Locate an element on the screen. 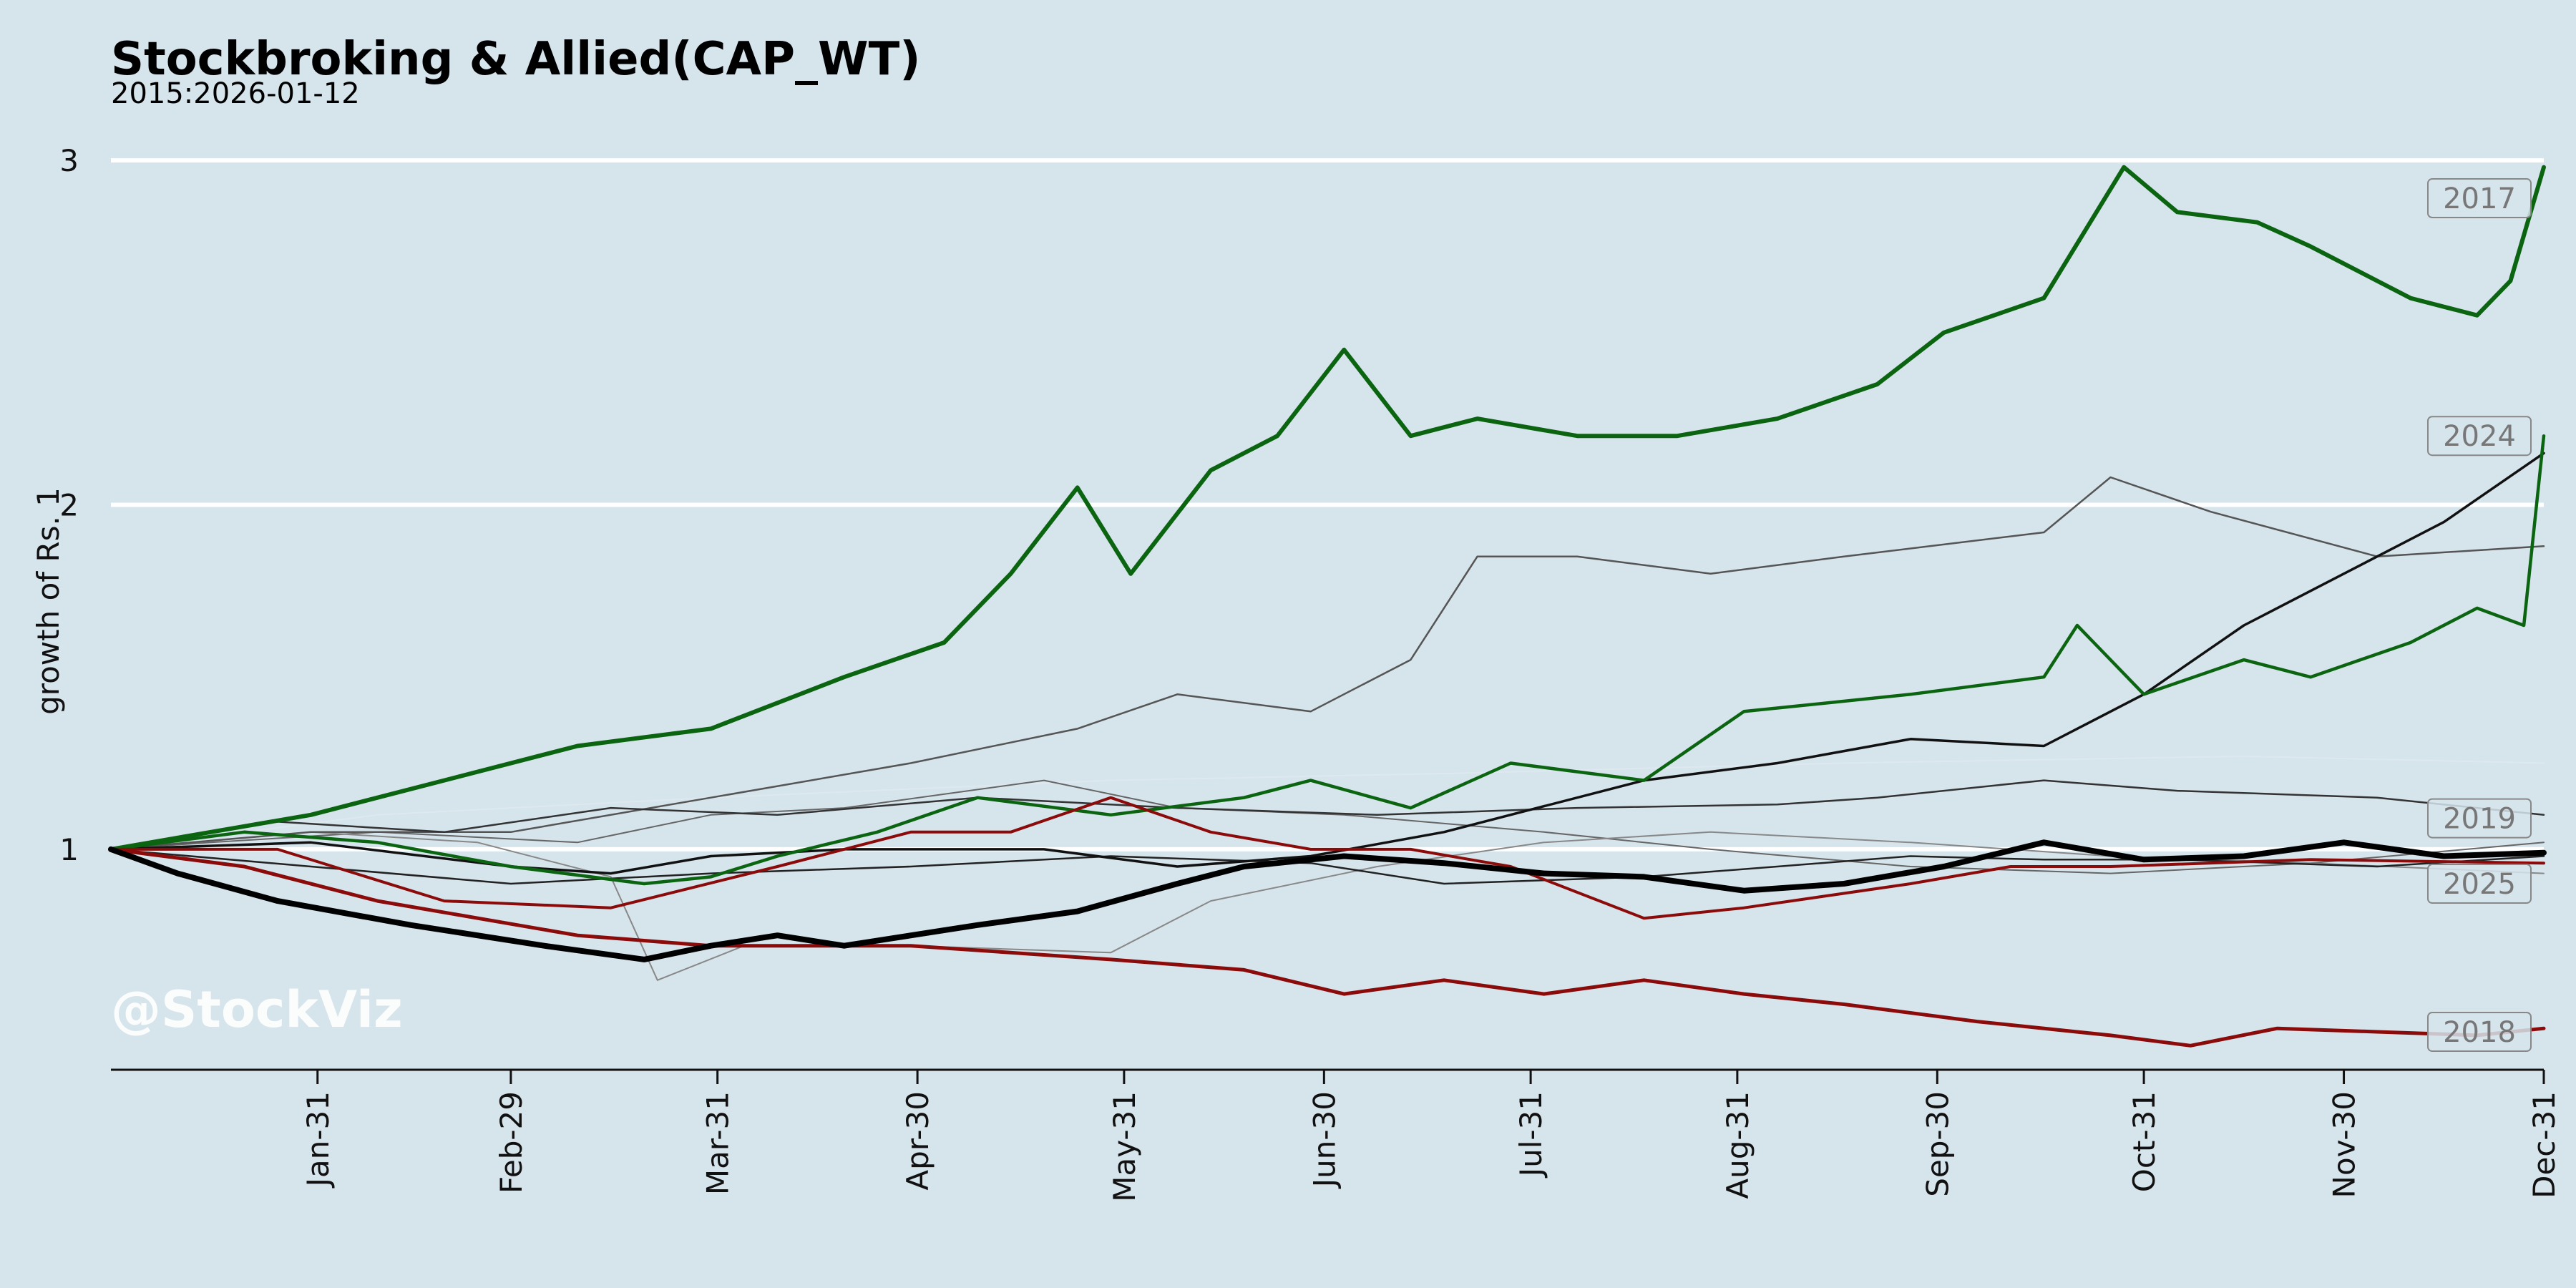 The image size is (2576, 1288). x-tick-label: Mar-31 is located at coordinates (718, 1143).